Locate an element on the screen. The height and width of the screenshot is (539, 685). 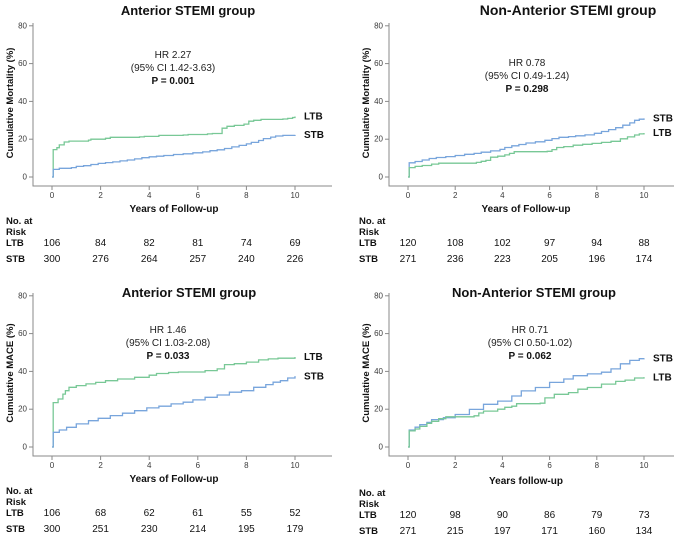
risk-count-stb-year4: 197 is located at coordinates (502, 531).